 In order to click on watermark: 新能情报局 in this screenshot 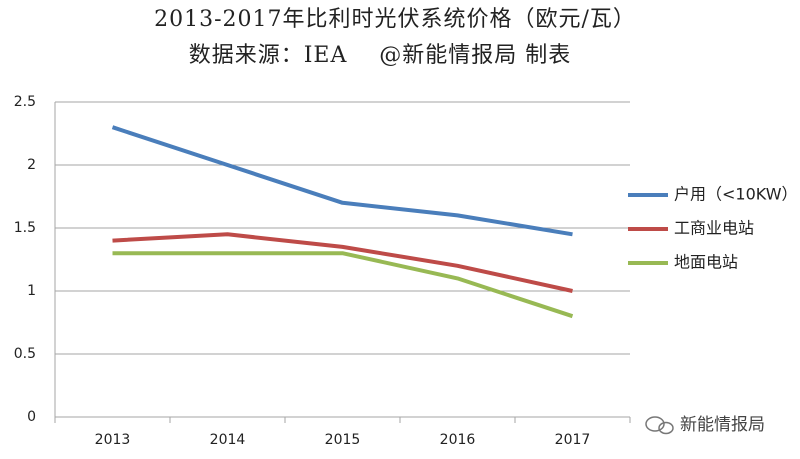, I will do `click(722, 425)`.